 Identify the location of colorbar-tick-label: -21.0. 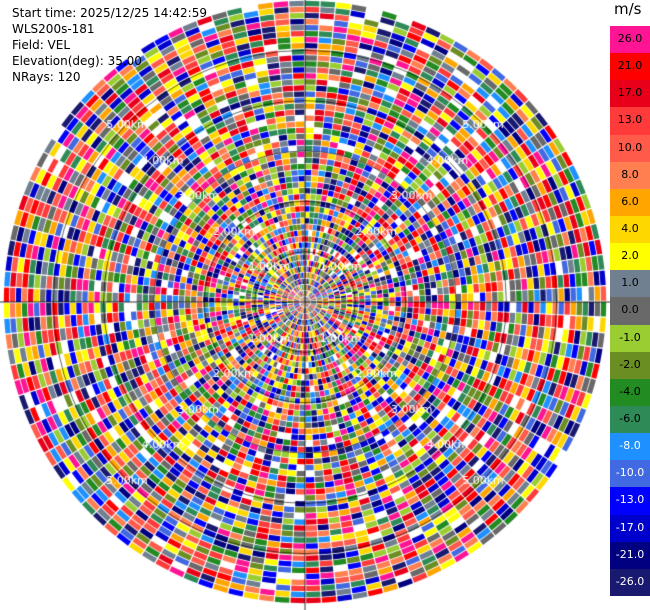
(630, 554).